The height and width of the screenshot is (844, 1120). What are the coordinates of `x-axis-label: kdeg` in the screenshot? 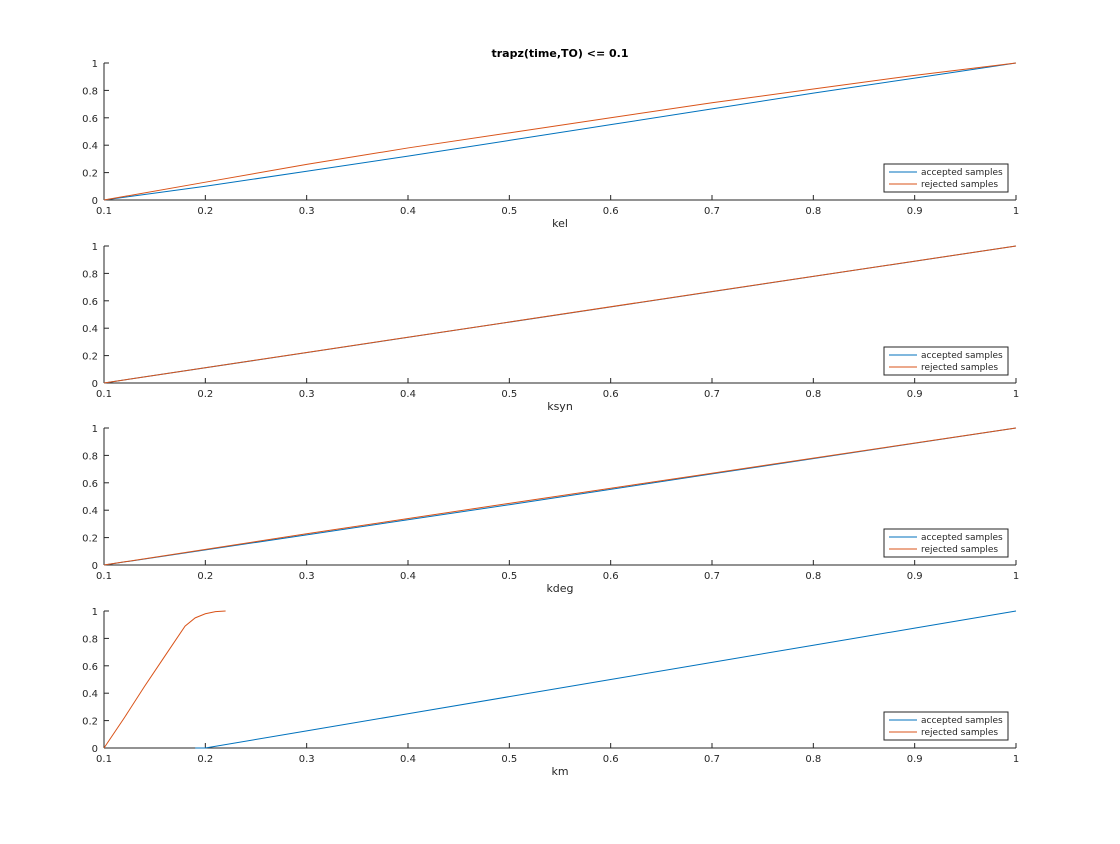 It's located at (559, 588).